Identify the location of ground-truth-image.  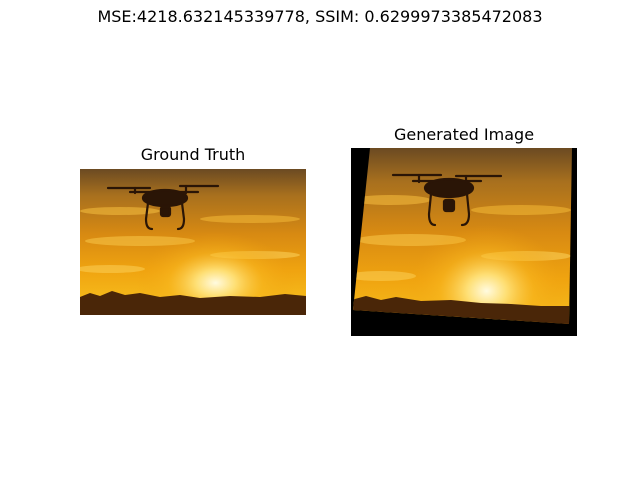
(193, 242).